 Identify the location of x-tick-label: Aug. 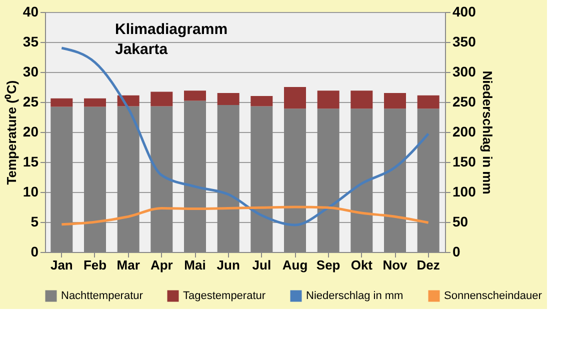
(295, 265).